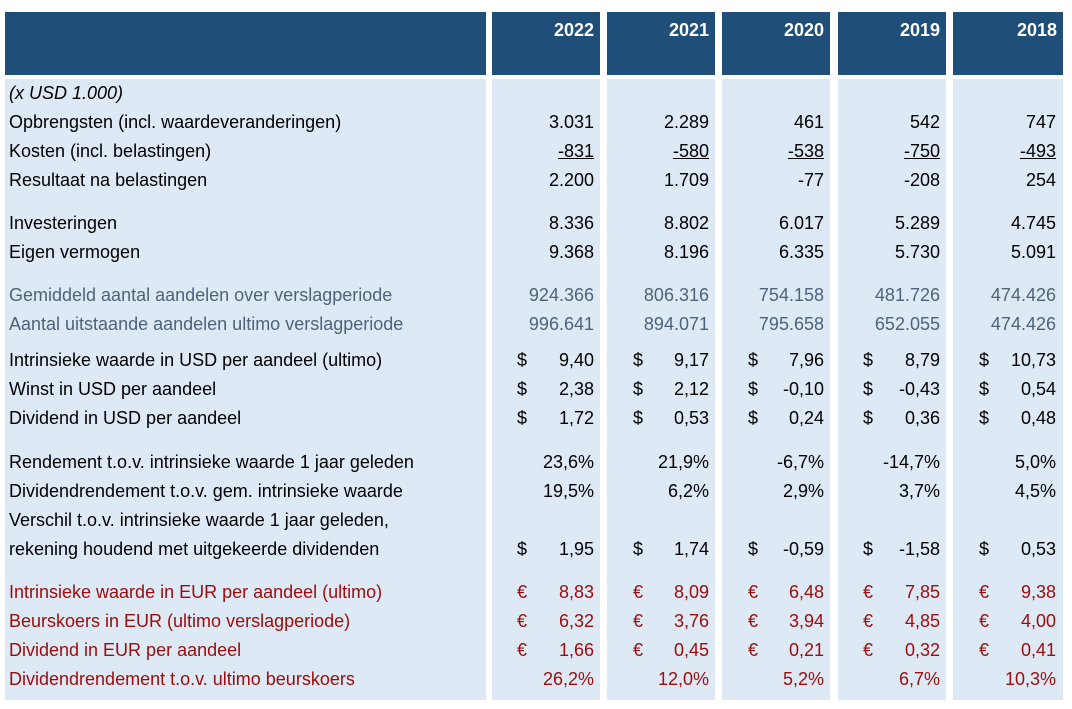 The width and height of the screenshot is (1072, 709). Describe the element at coordinates (110, 151) in the screenshot. I see `row-label: Kosten (incl. belastingen)` at that location.